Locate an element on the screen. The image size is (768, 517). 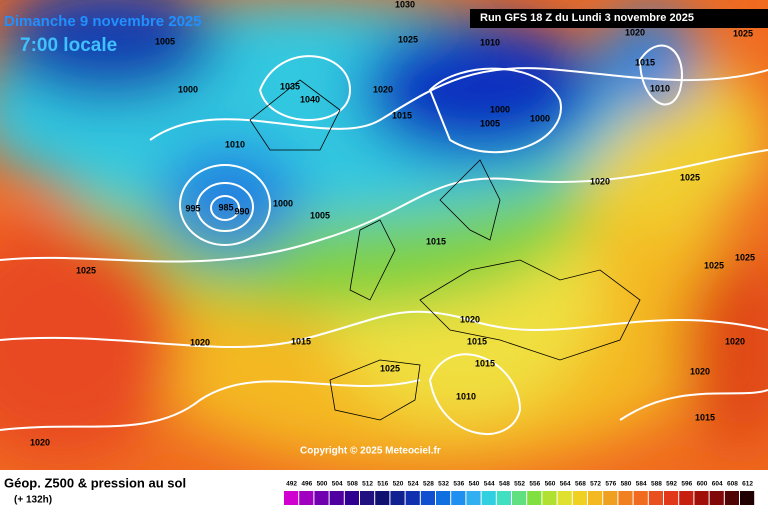
scale-label: 544 is located at coordinates (489, 484).